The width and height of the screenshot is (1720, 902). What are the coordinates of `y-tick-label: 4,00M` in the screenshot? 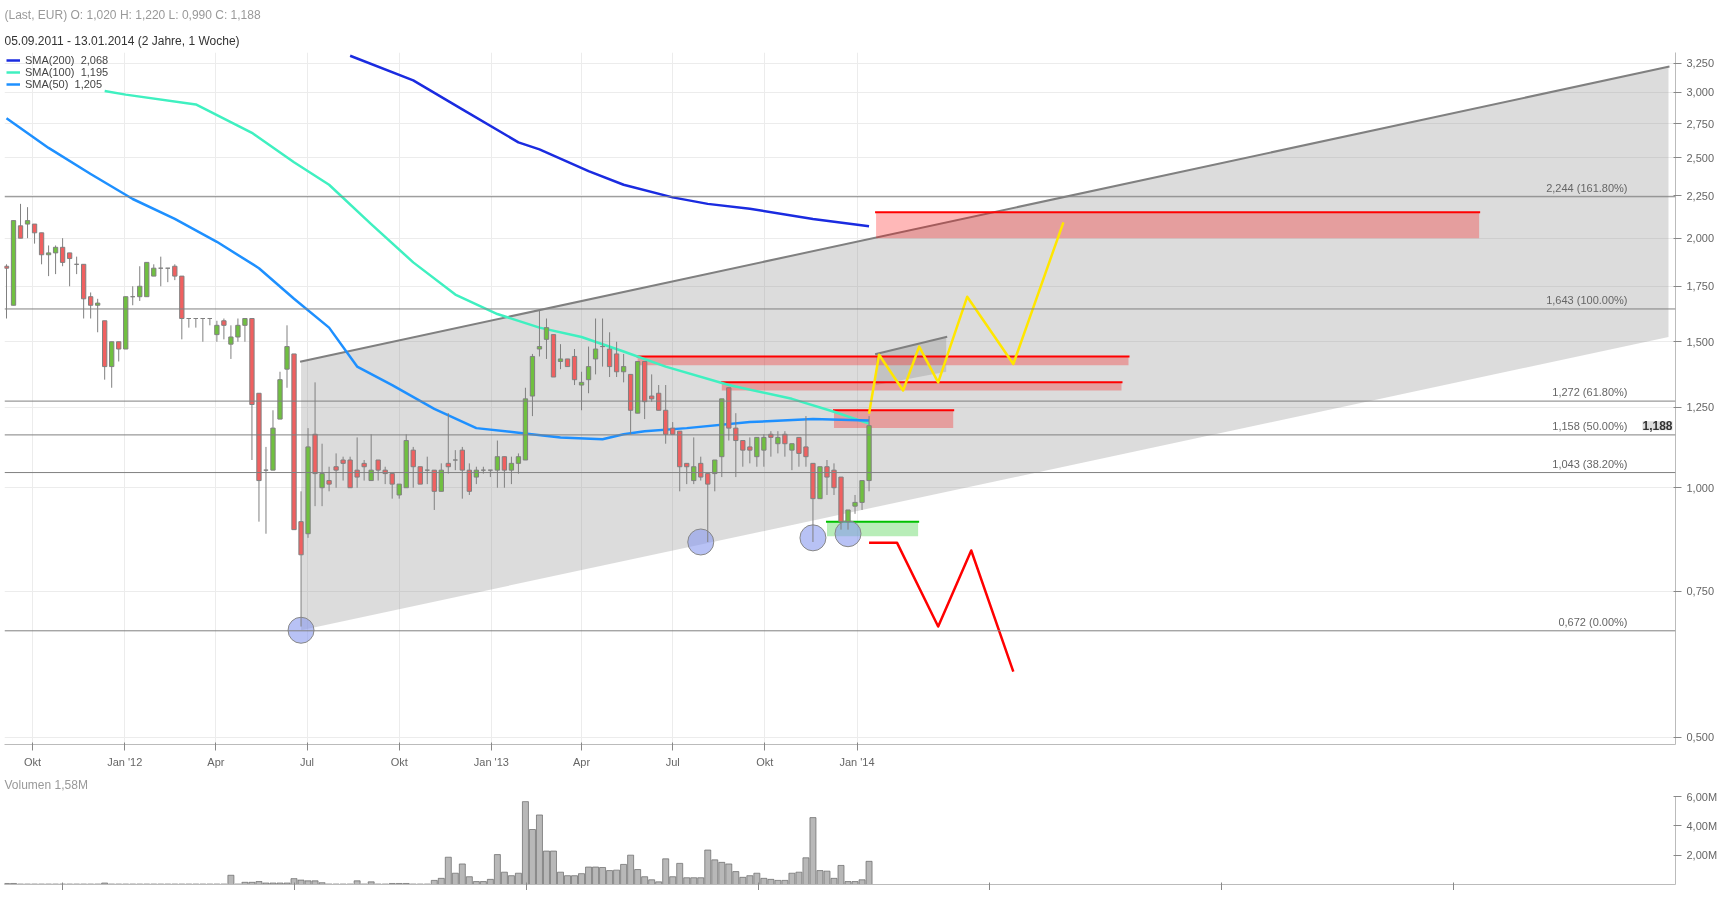 It's located at (1702, 825).